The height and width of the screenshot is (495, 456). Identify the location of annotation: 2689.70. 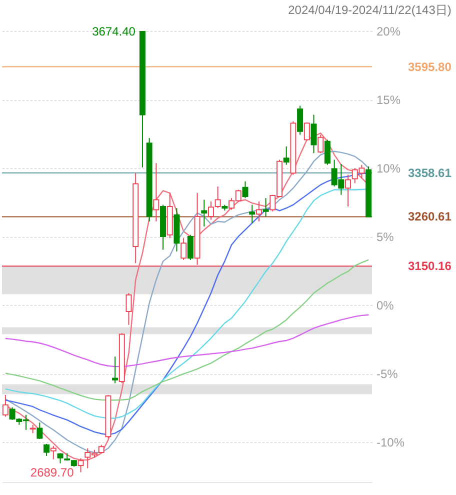
(52, 472).